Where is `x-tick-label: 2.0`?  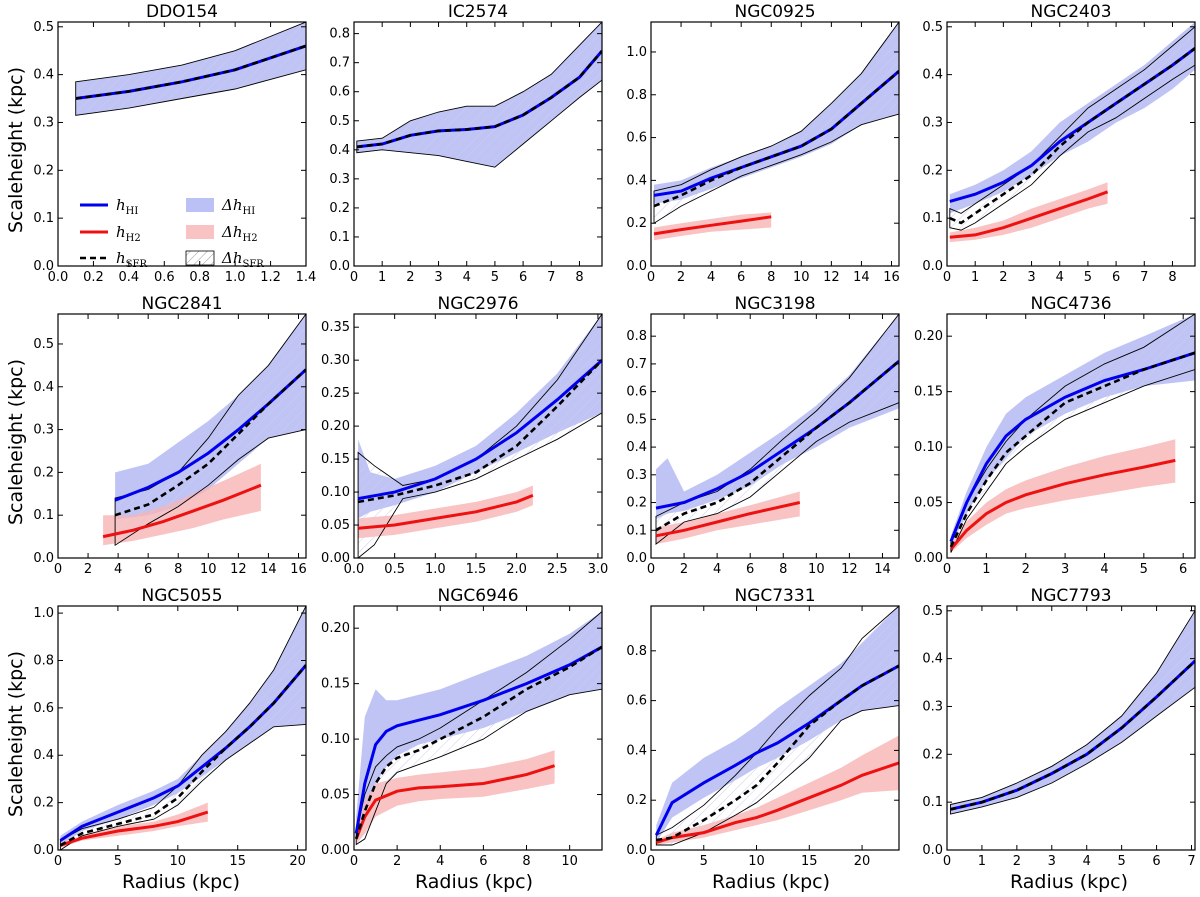
x-tick-label: 2.0 is located at coordinates (516, 569).